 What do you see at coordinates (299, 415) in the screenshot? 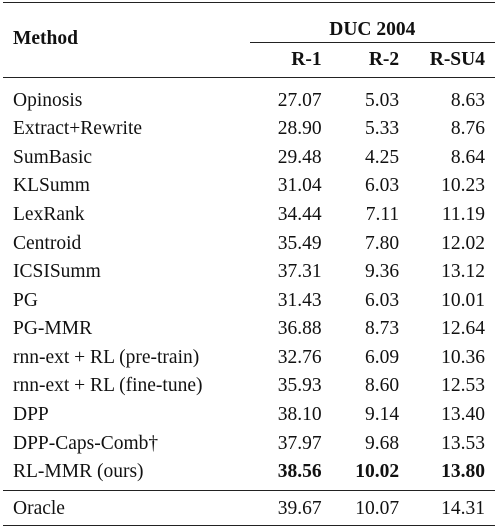
I see `r1-cell: 38.10` at bounding box center [299, 415].